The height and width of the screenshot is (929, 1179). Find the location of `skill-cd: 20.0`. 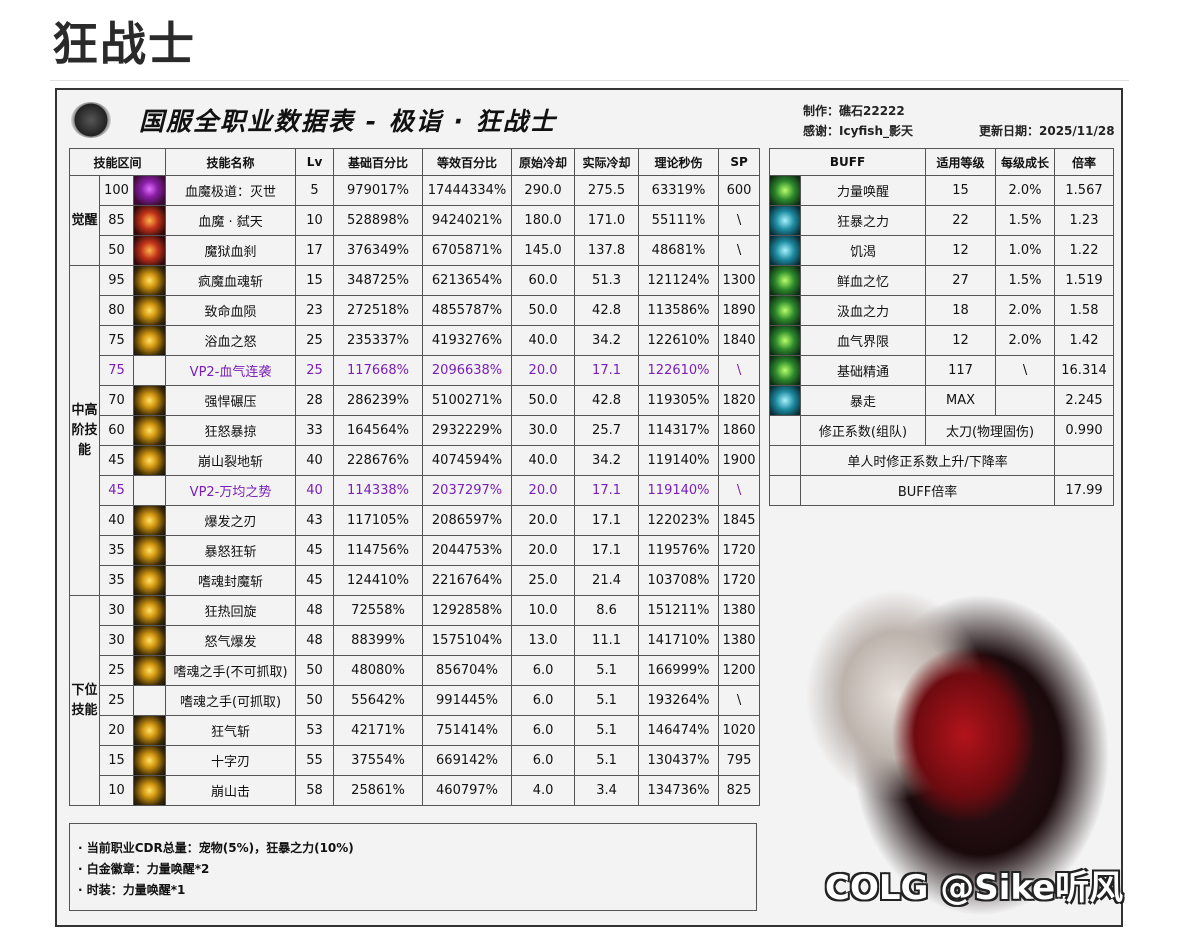

skill-cd: 20.0 is located at coordinates (543, 520).